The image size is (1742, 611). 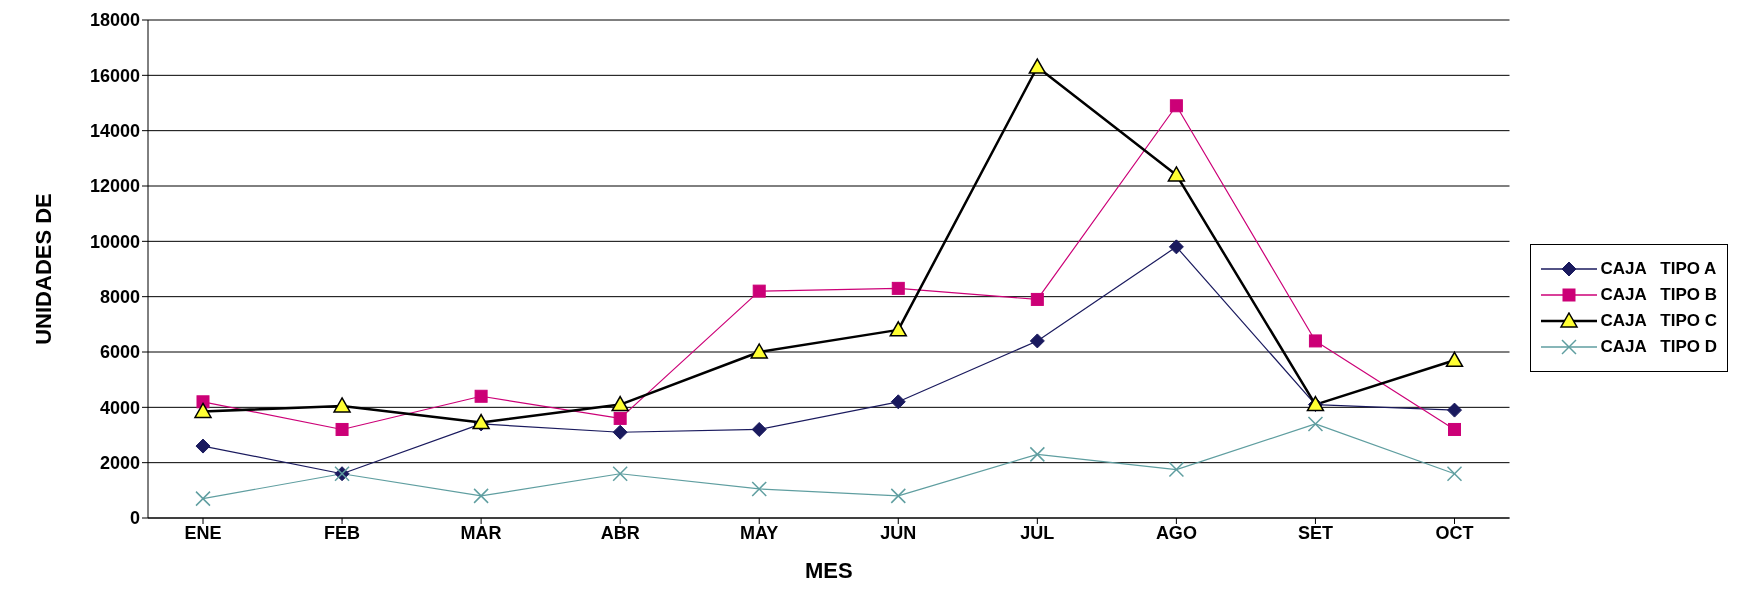 What do you see at coordinates (1658, 295) in the screenshot?
I see `legend-label: CAJA TIPO B` at bounding box center [1658, 295].